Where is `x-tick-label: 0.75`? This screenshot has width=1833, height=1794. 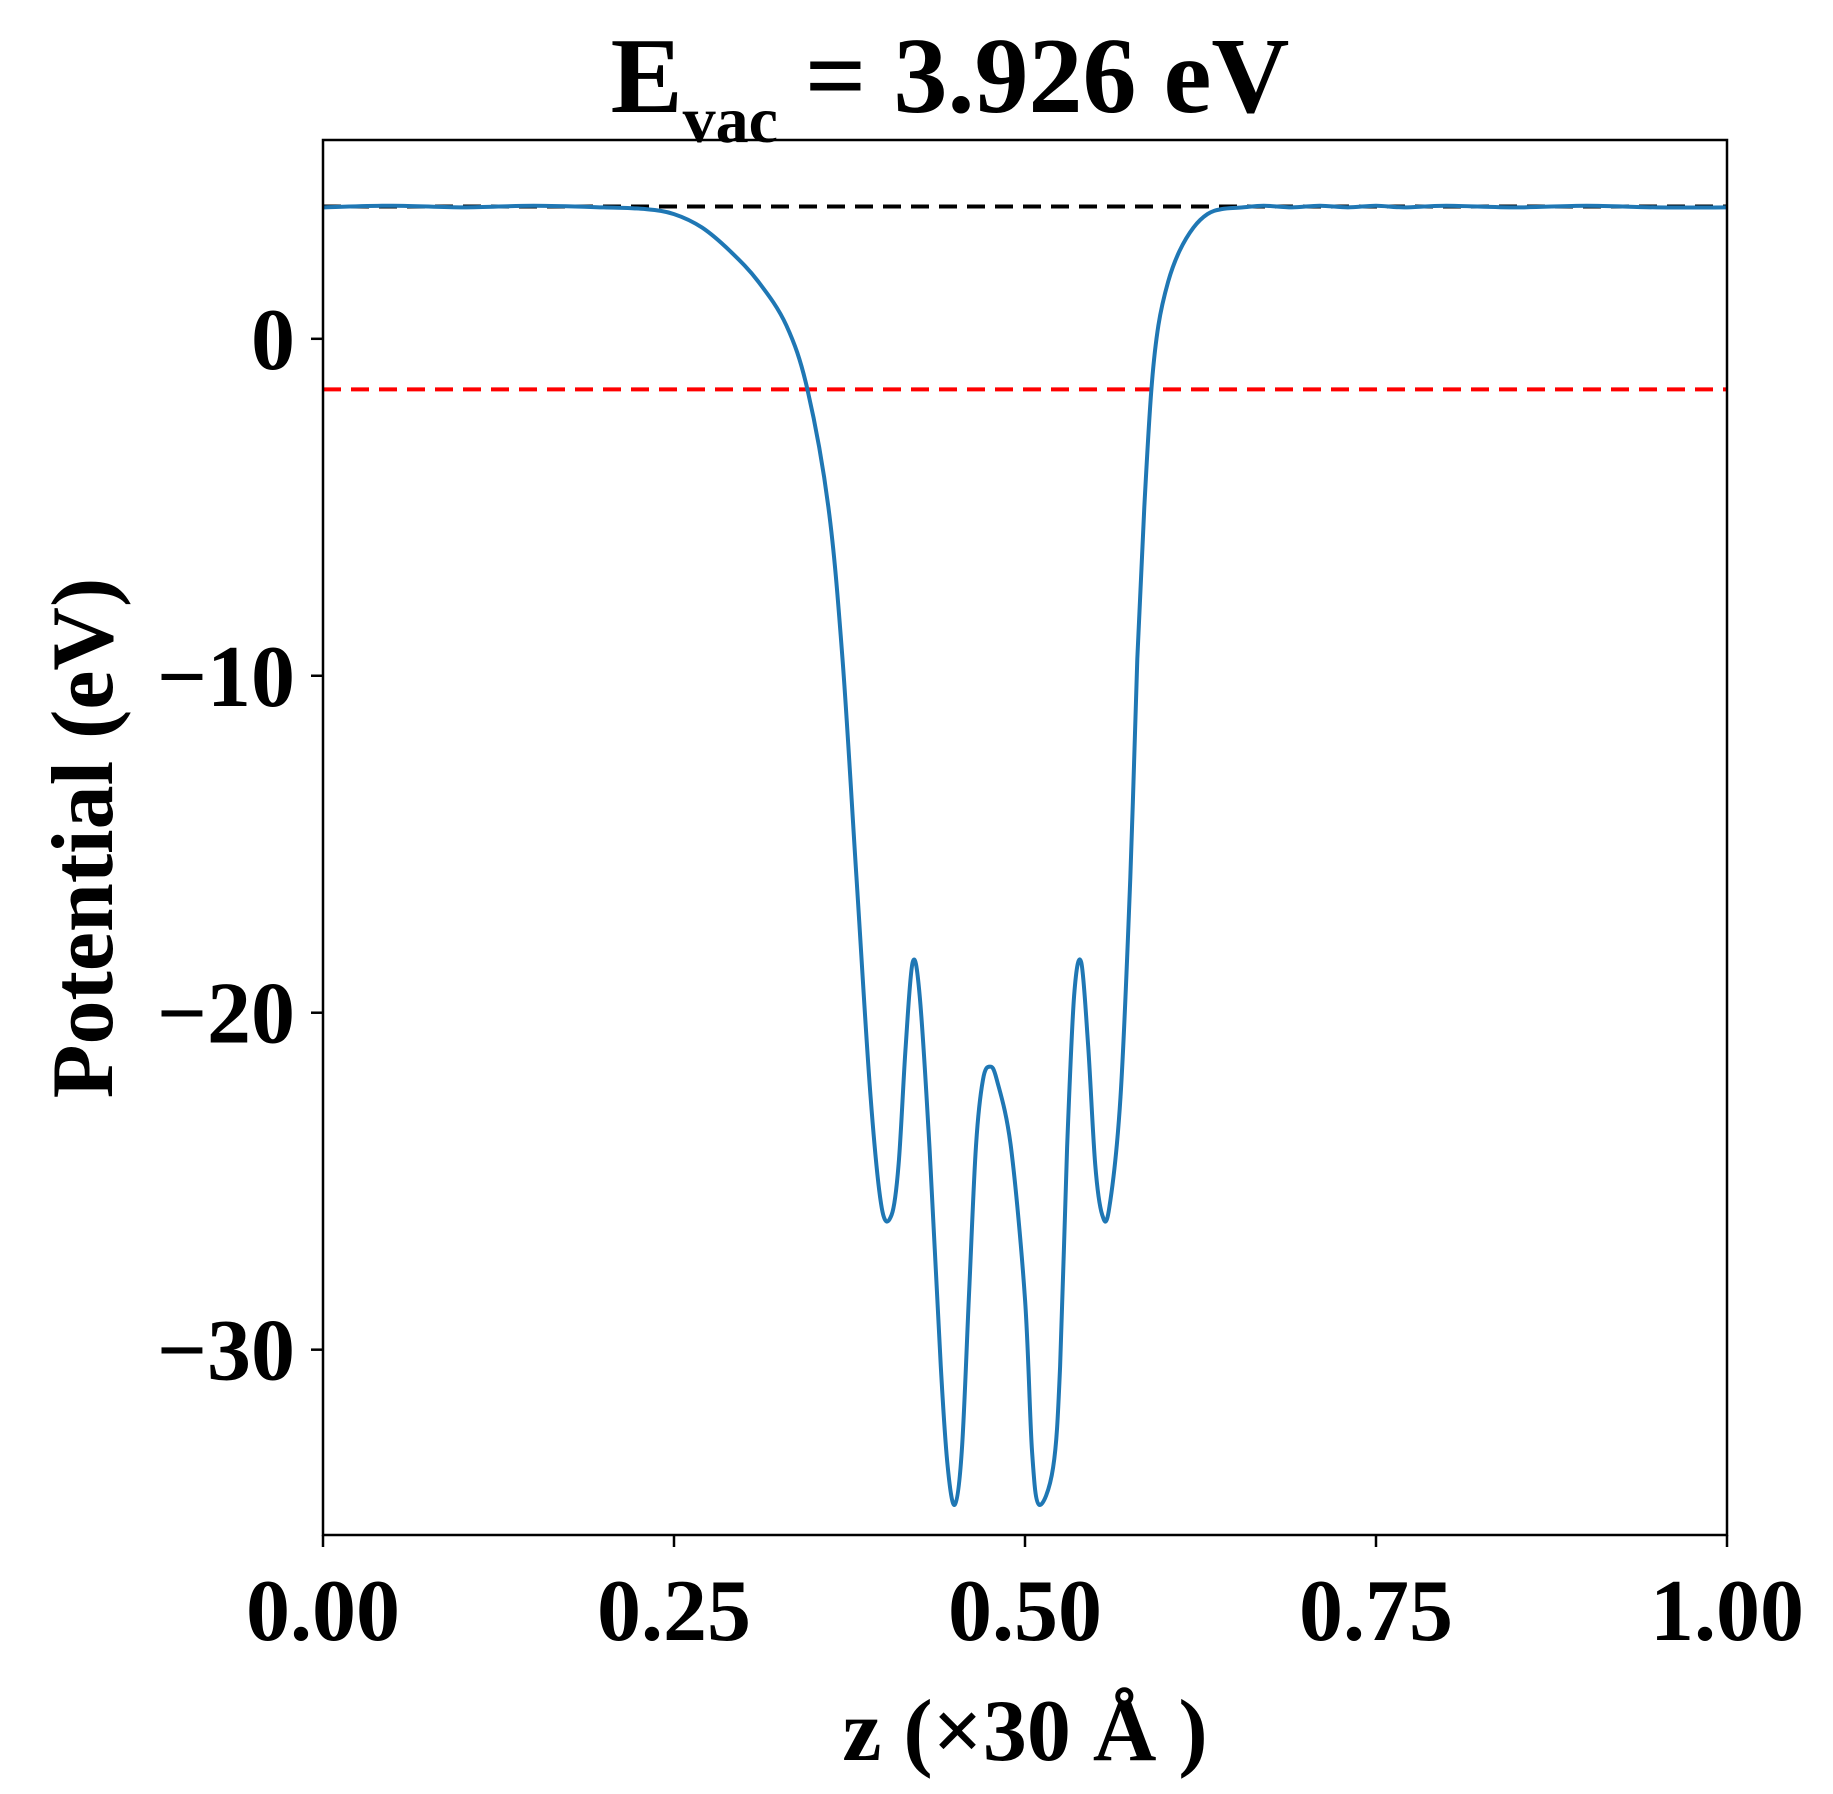
x-tick-label: 0.75 is located at coordinates (1376, 1611).